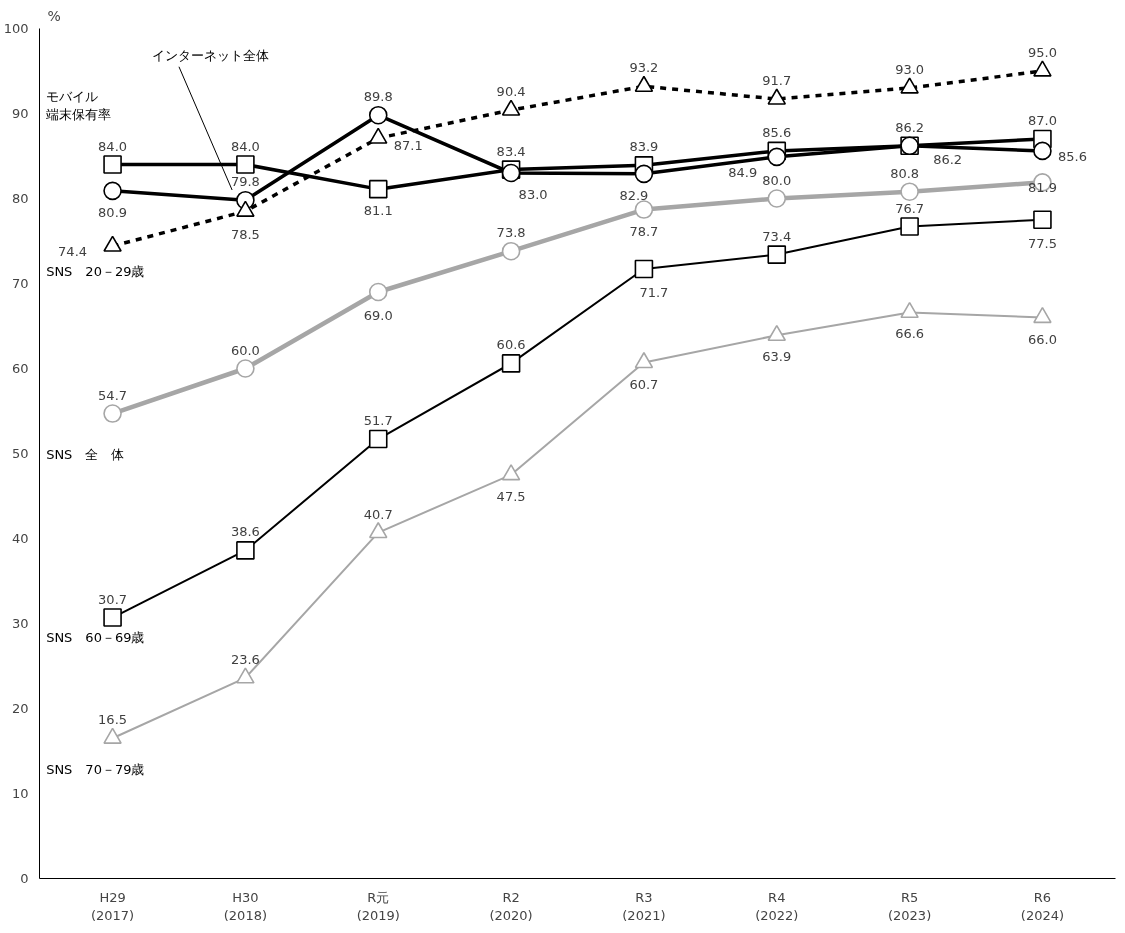  What do you see at coordinates (644, 384) in the screenshot?
I see `data-label: 60.7` at bounding box center [644, 384].